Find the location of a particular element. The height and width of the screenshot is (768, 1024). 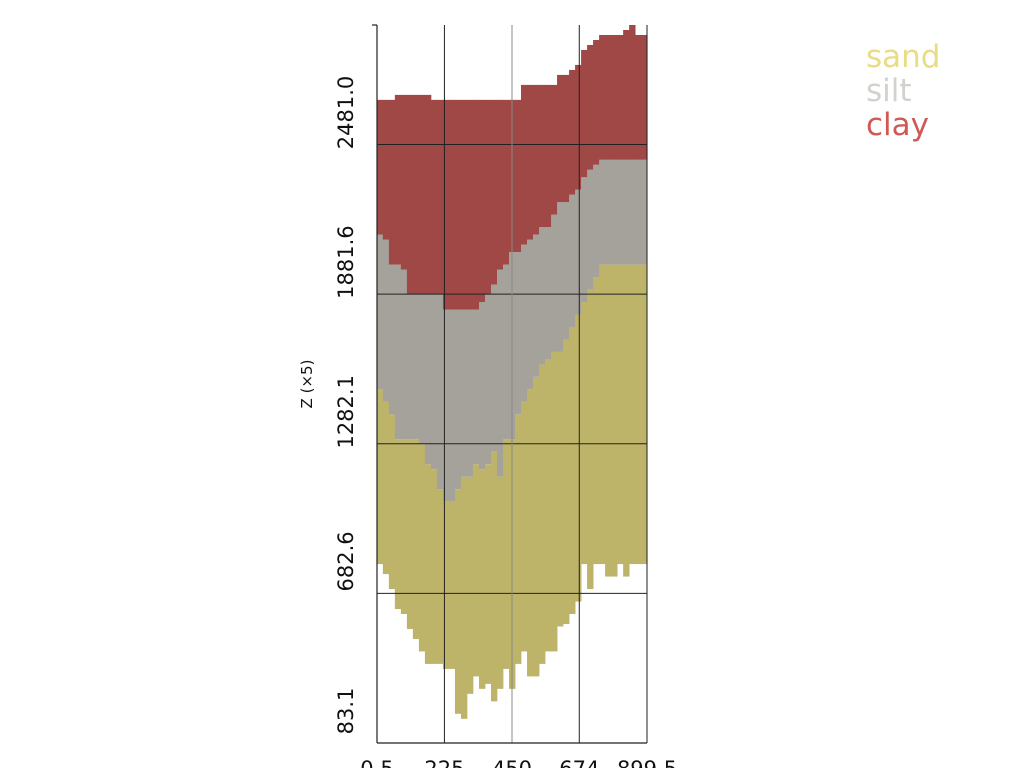

legend-item-sand: sand is located at coordinates (903, 57).